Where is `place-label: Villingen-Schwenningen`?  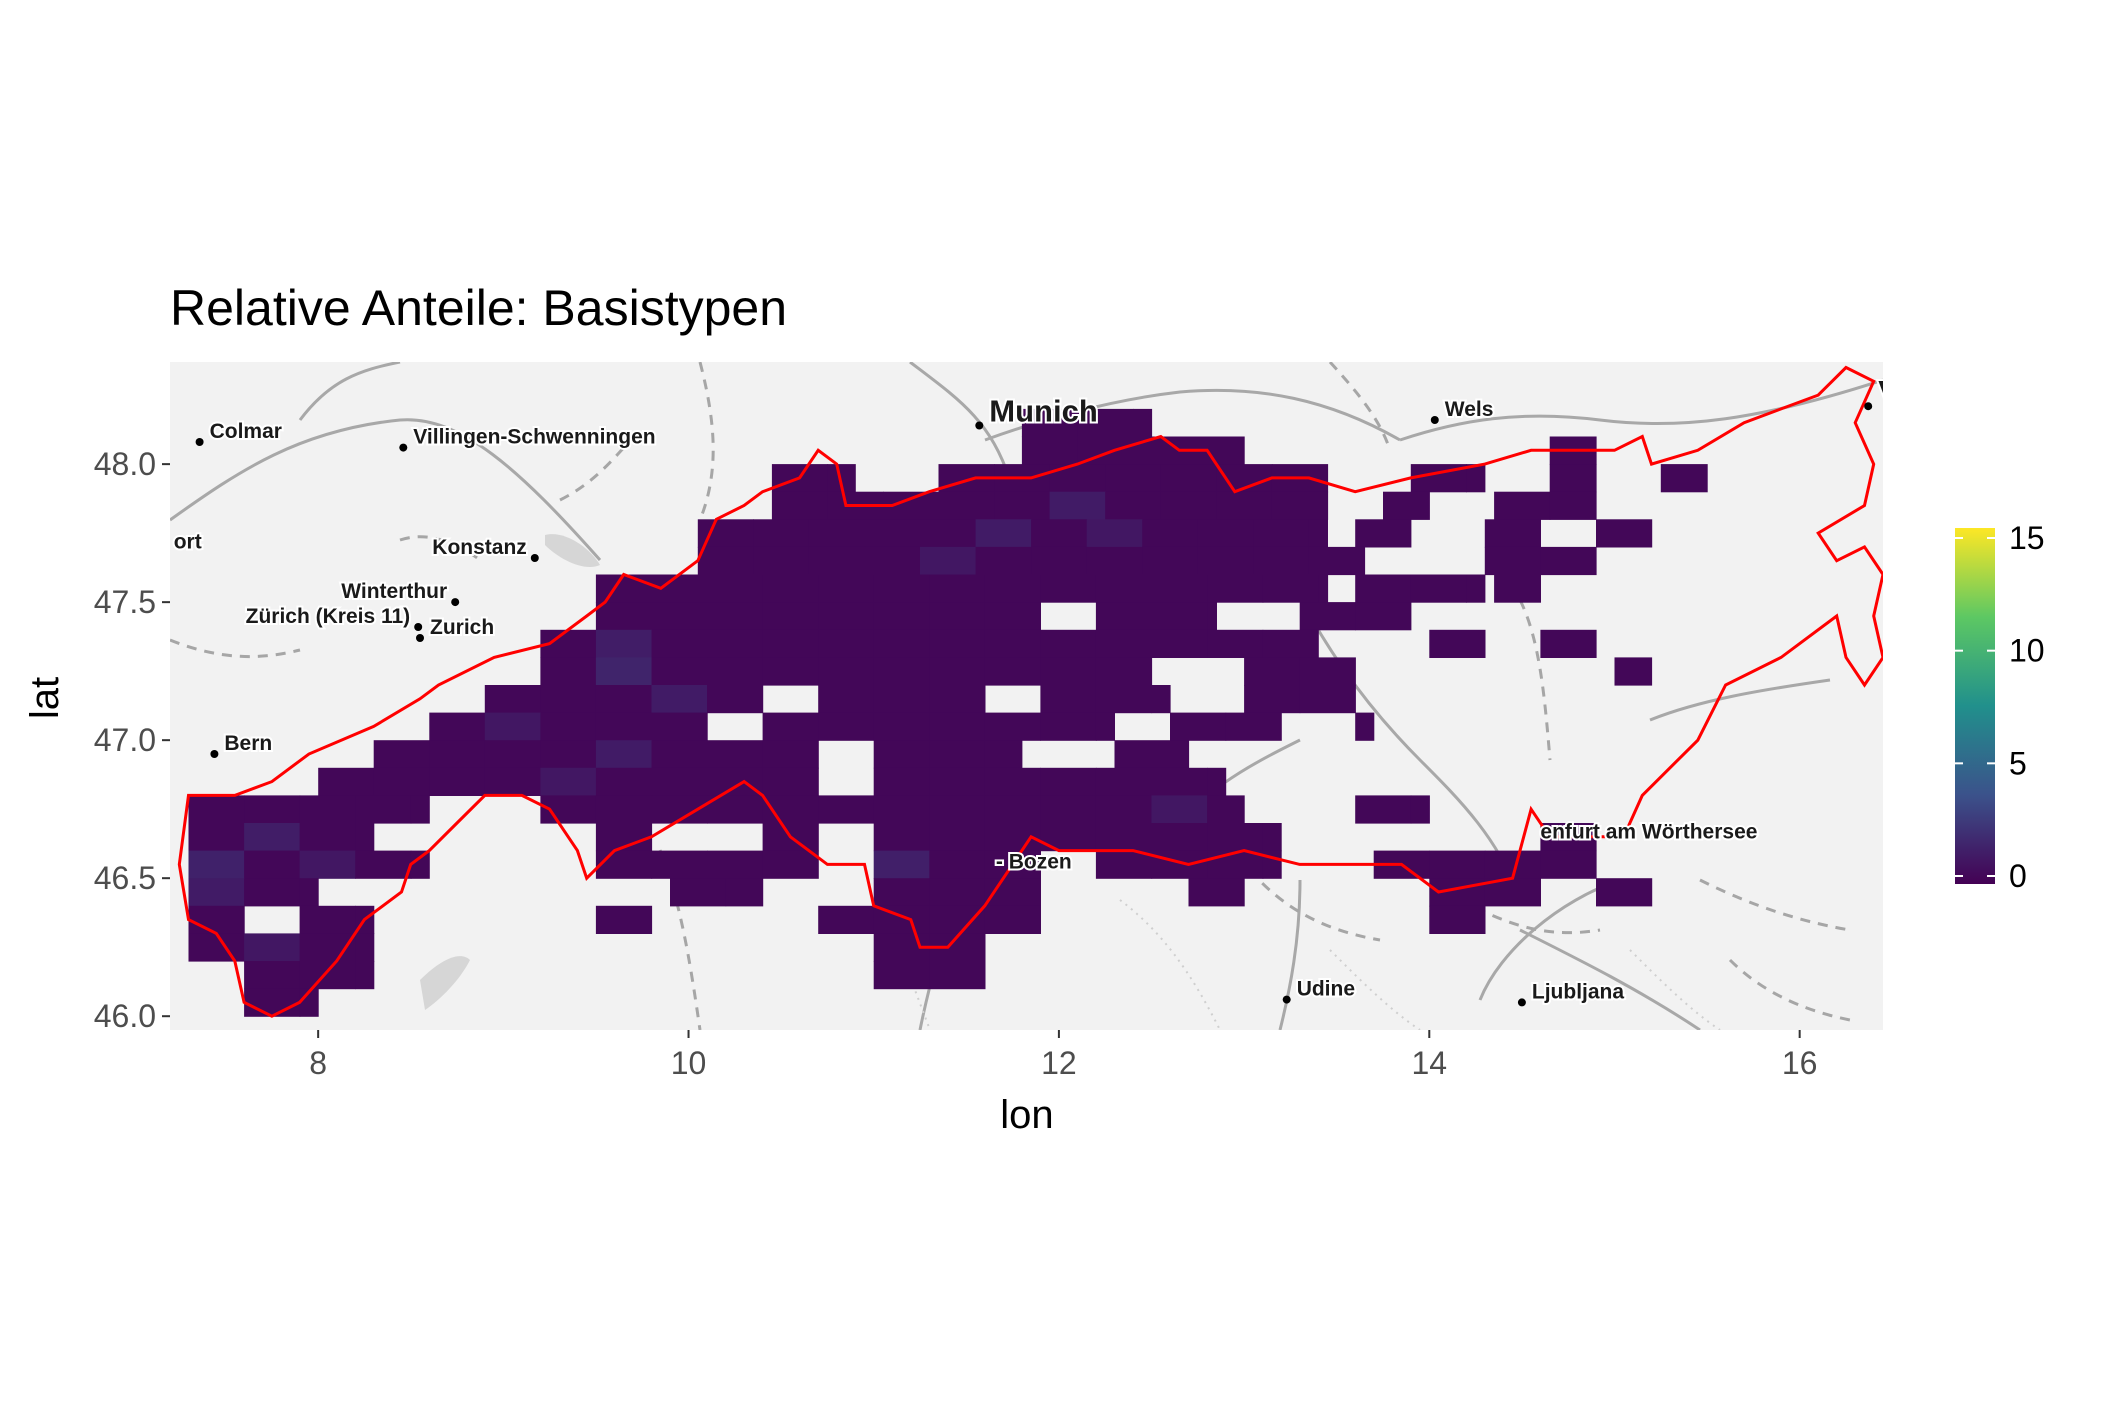
place-label: Villingen-Schwenningen is located at coordinates (534, 437).